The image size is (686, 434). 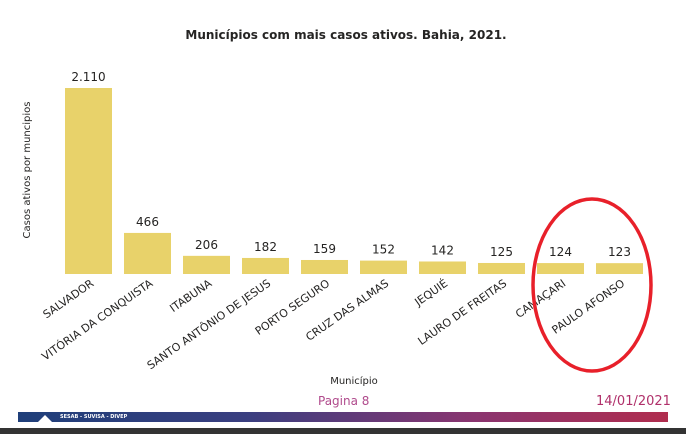 I want to click on category-label: ITABUNA, so click(x=190, y=296).